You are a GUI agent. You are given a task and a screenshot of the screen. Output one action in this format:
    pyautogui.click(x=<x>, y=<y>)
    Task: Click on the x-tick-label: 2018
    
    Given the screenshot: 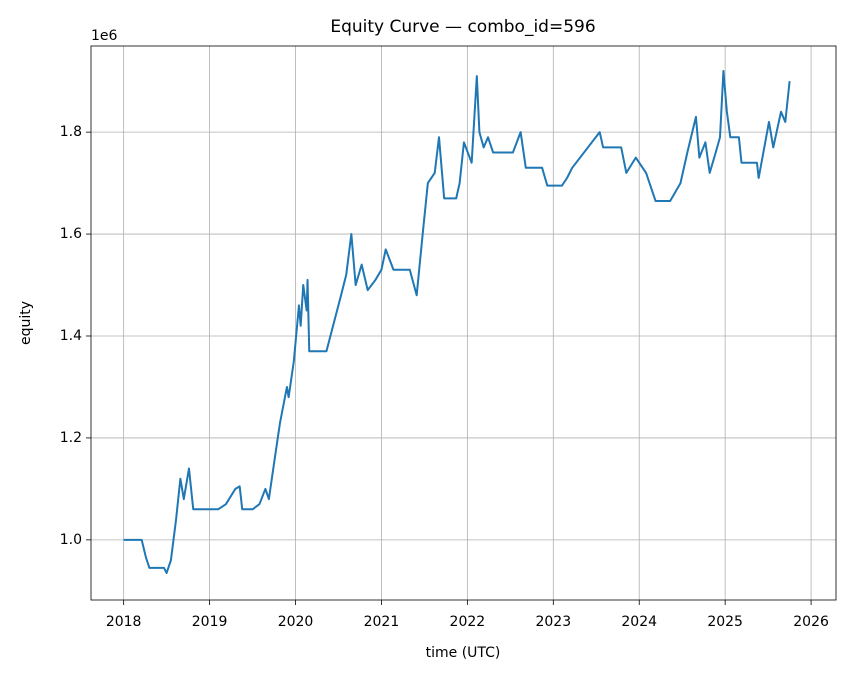 What is the action you would take?
    pyautogui.click(x=124, y=622)
    